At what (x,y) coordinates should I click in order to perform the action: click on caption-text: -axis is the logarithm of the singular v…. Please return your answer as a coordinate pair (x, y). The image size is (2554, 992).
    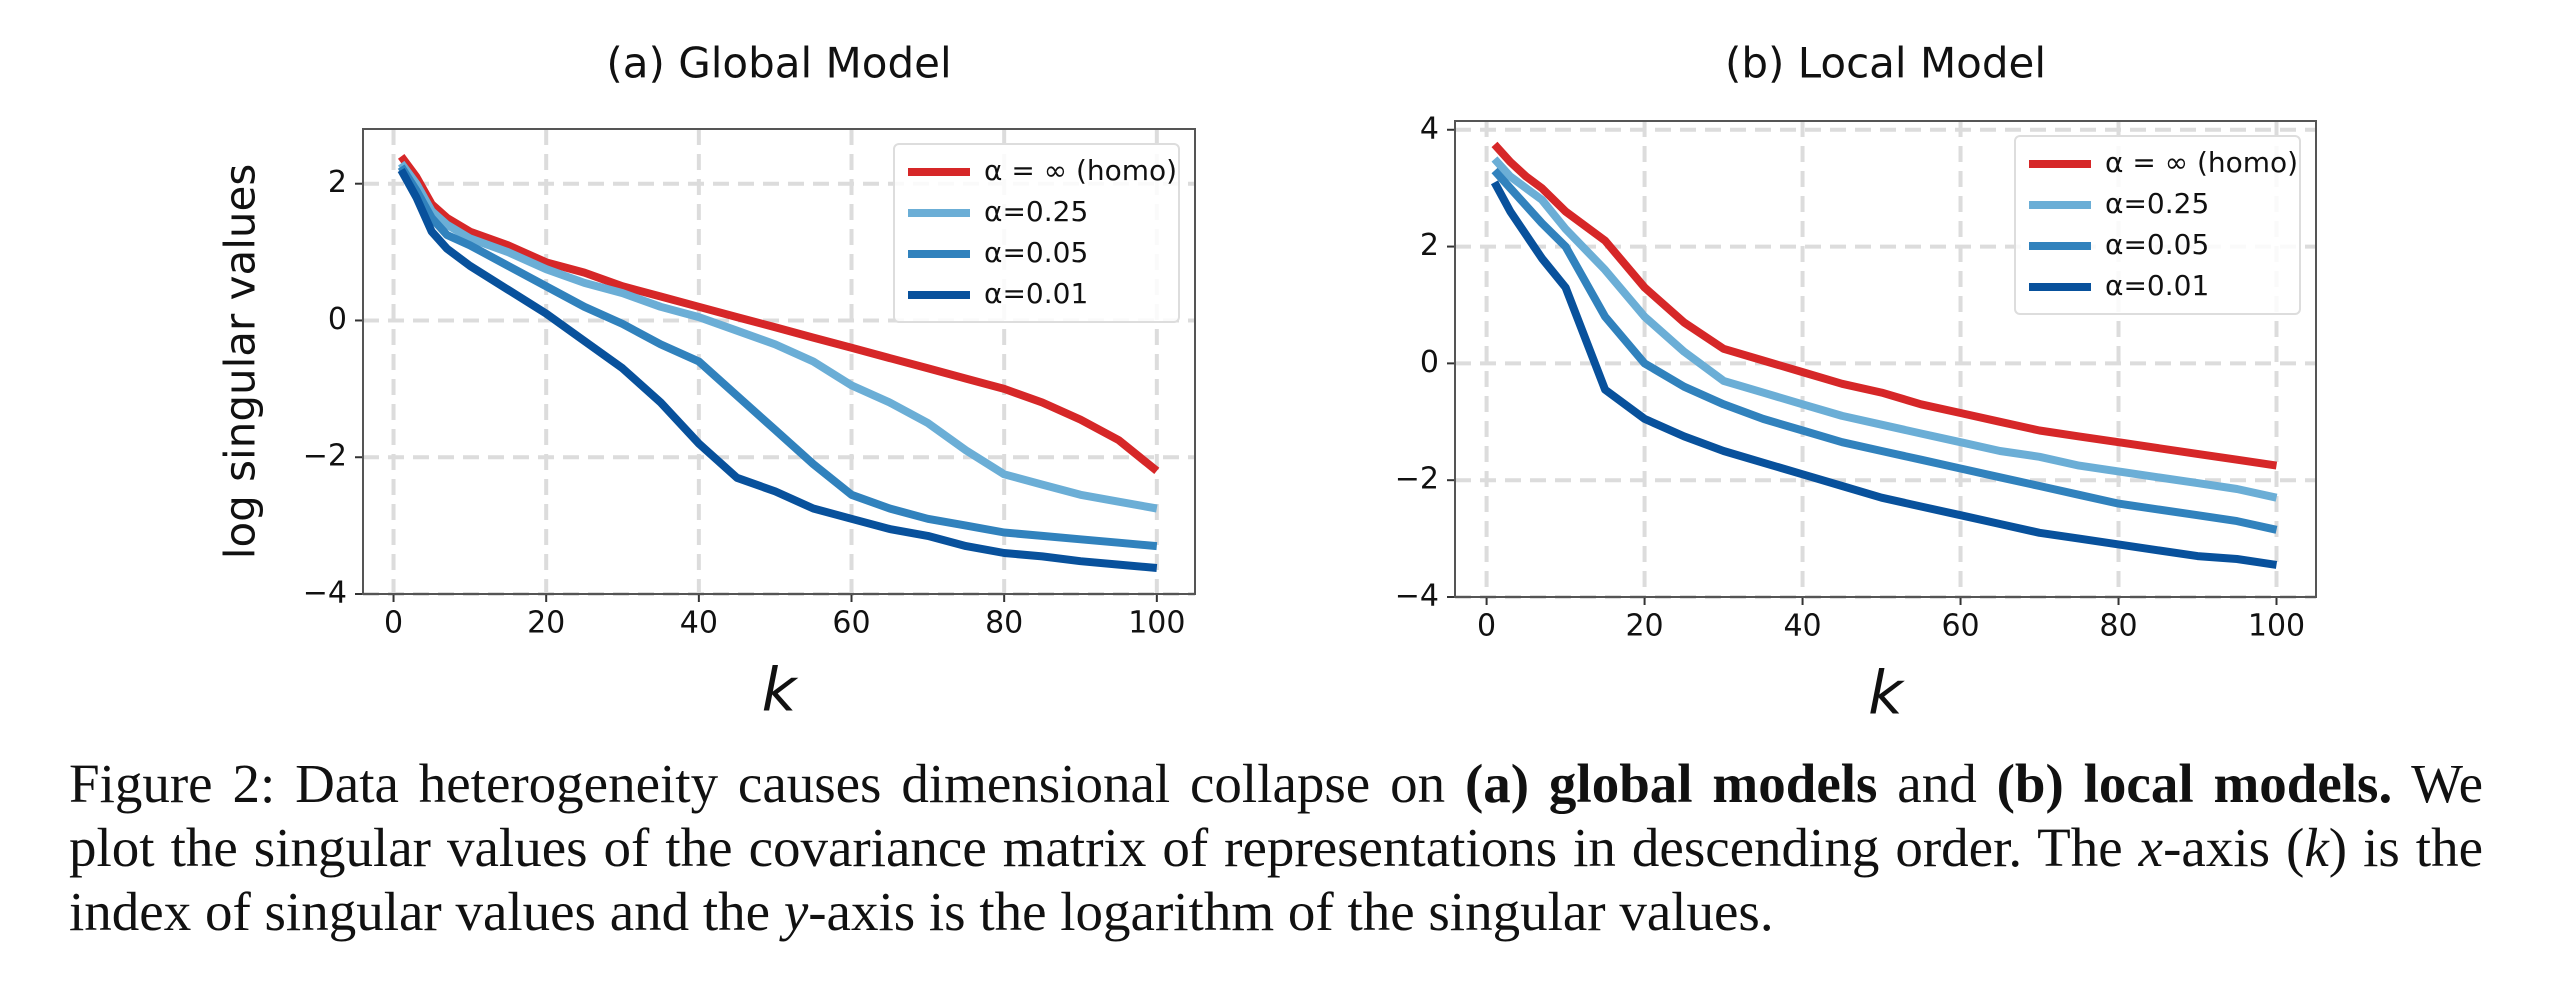
    Looking at the image, I should click on (1291, 911).